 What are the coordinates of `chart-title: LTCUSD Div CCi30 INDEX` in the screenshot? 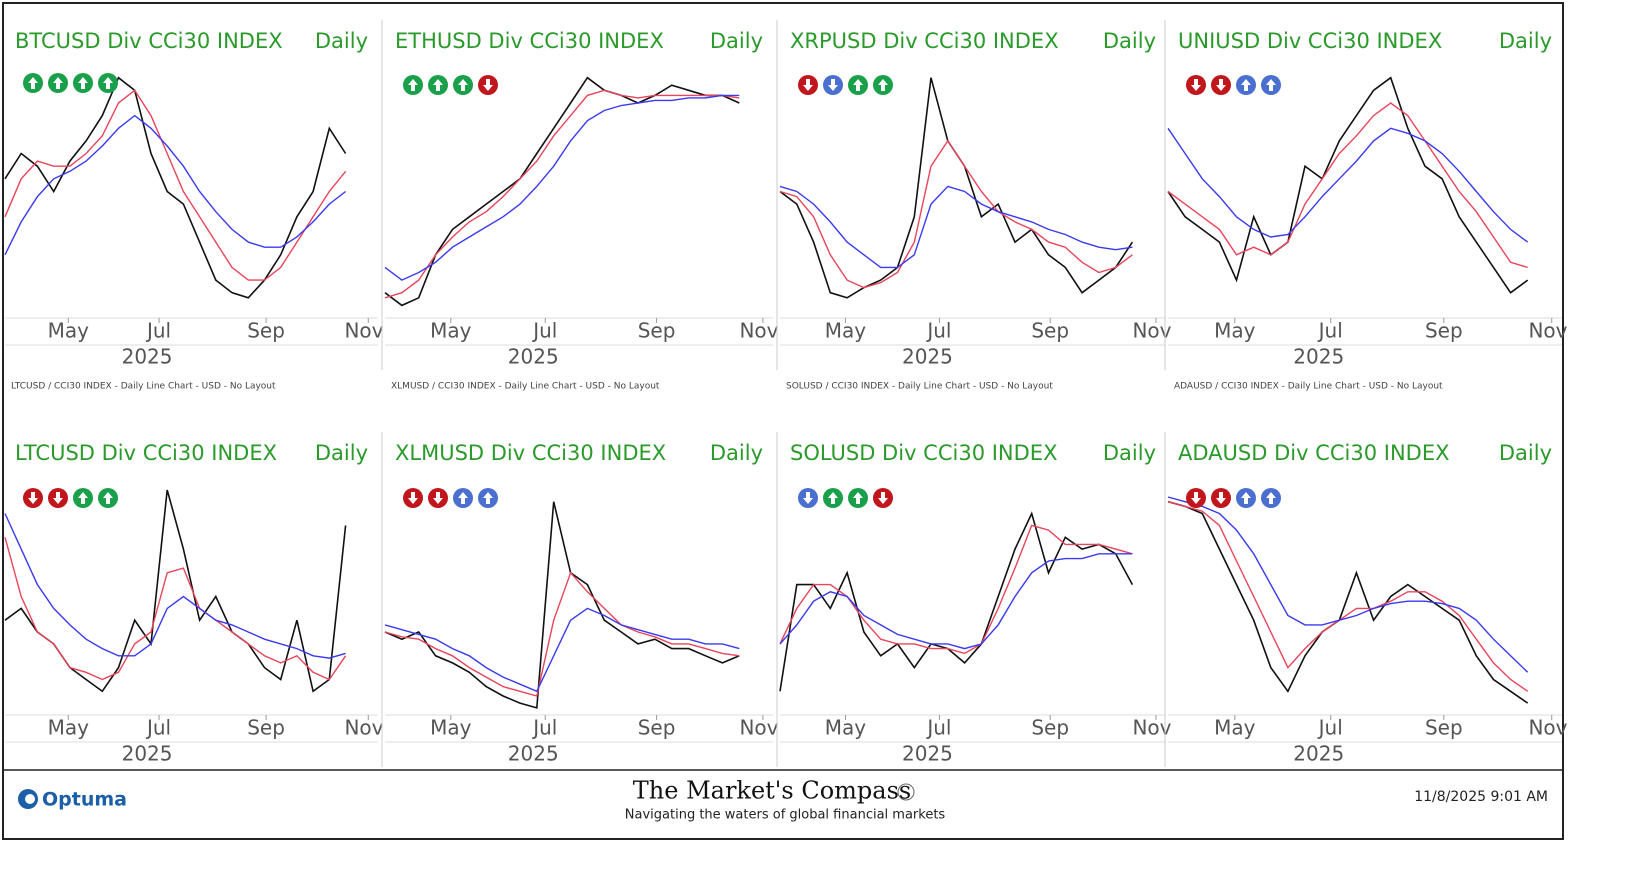 It's located at (146, 453).